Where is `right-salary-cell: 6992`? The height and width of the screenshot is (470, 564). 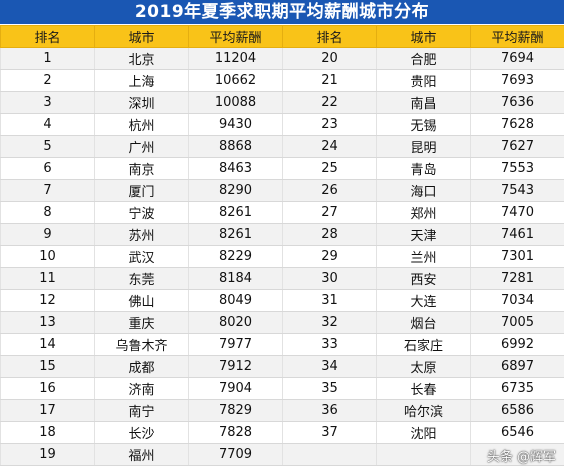
right-salary-cell: 6992 is located at coordinates (517, 344).